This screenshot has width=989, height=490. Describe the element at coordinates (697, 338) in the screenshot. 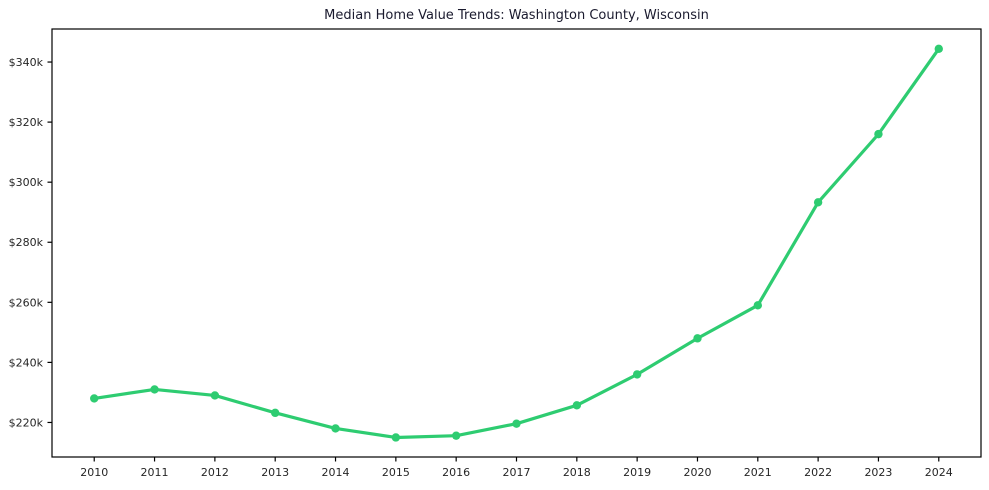

I see `data-point-2020` at that location.